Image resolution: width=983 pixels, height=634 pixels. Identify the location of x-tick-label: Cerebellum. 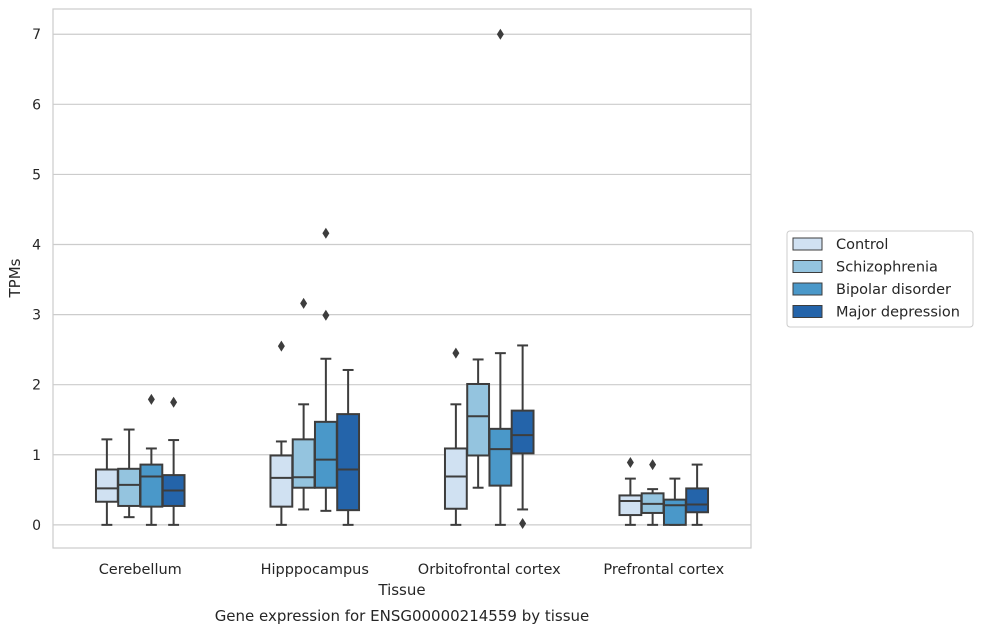
(140, 570).